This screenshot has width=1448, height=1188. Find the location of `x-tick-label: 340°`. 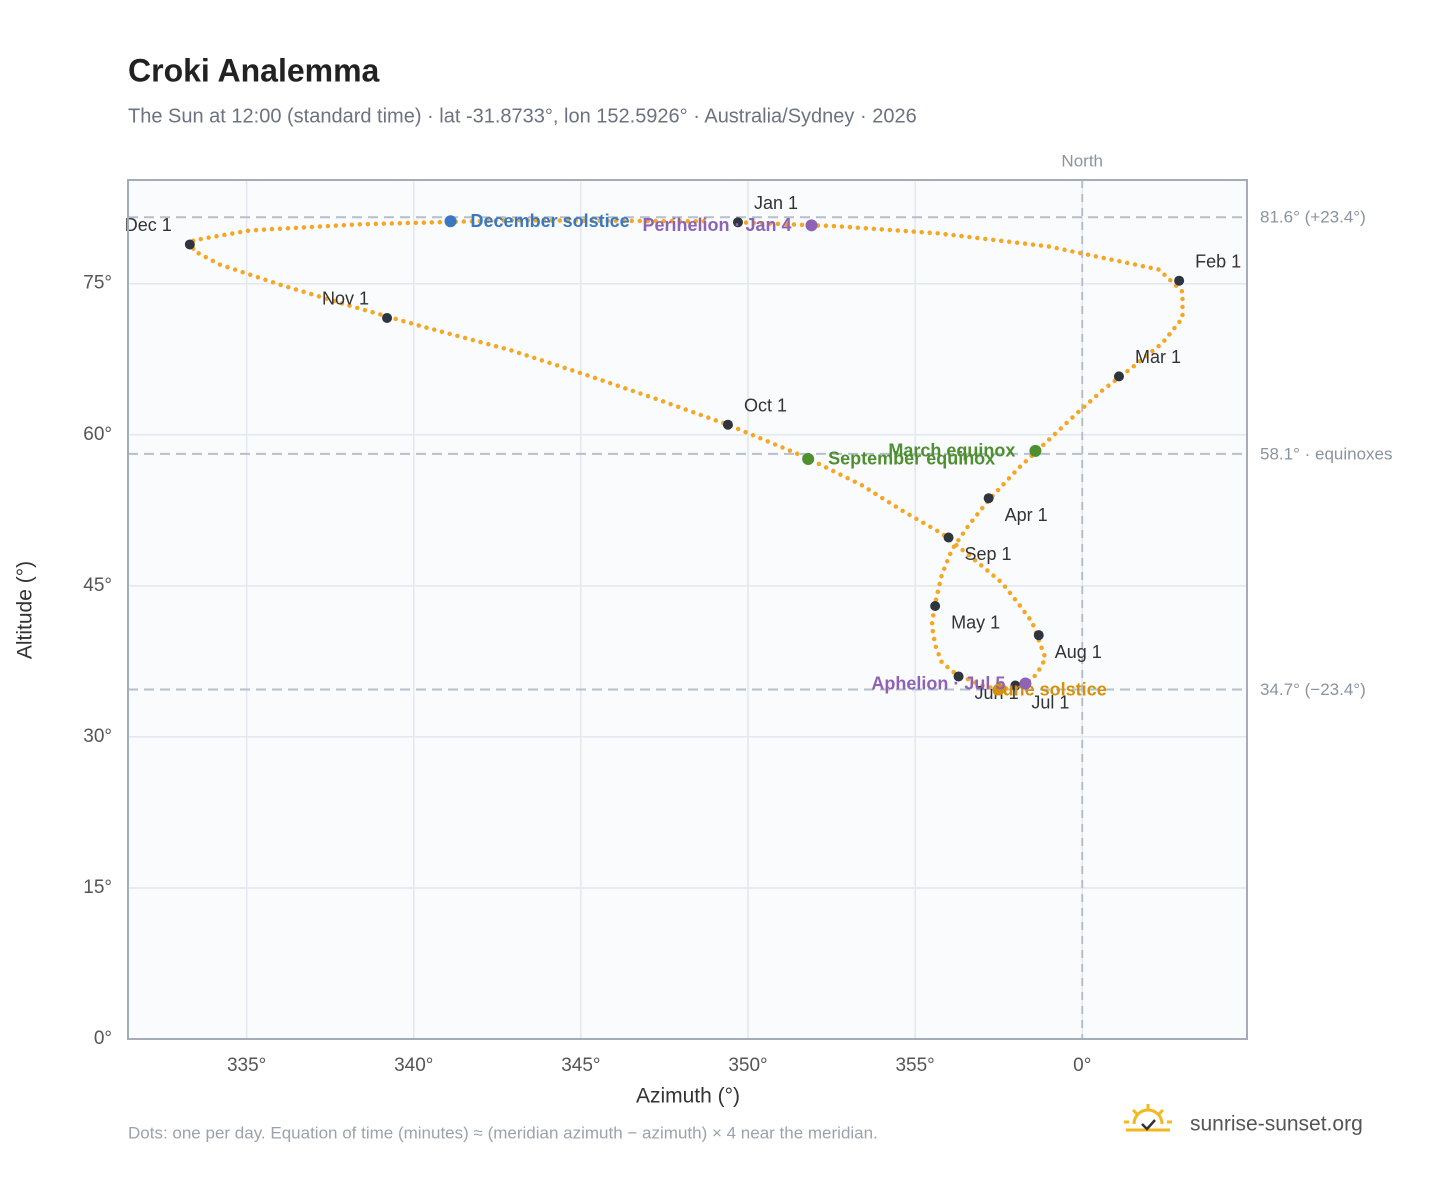

x-tick-label: 340° is located at coordinates (413, 1065).